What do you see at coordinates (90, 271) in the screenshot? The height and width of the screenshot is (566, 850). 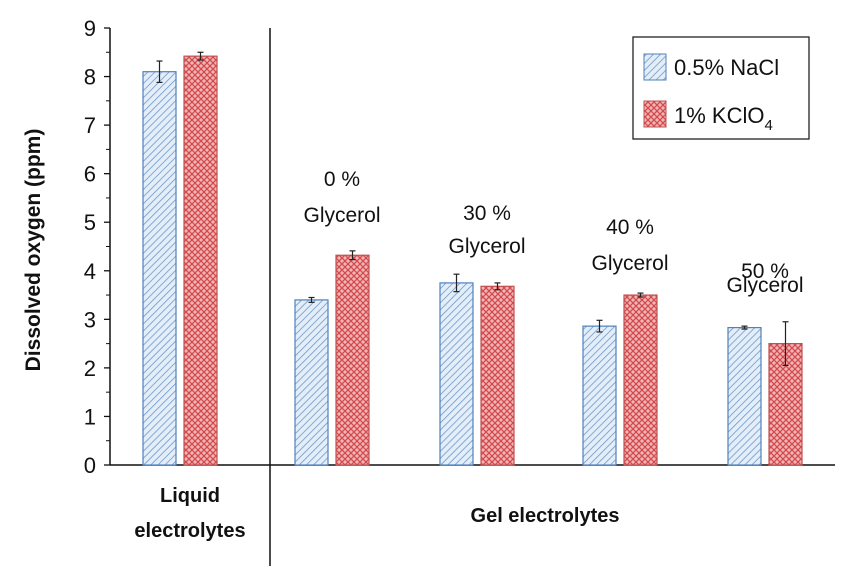 I see `y-tick-label-4: 4` at bounding box center [90, 271].